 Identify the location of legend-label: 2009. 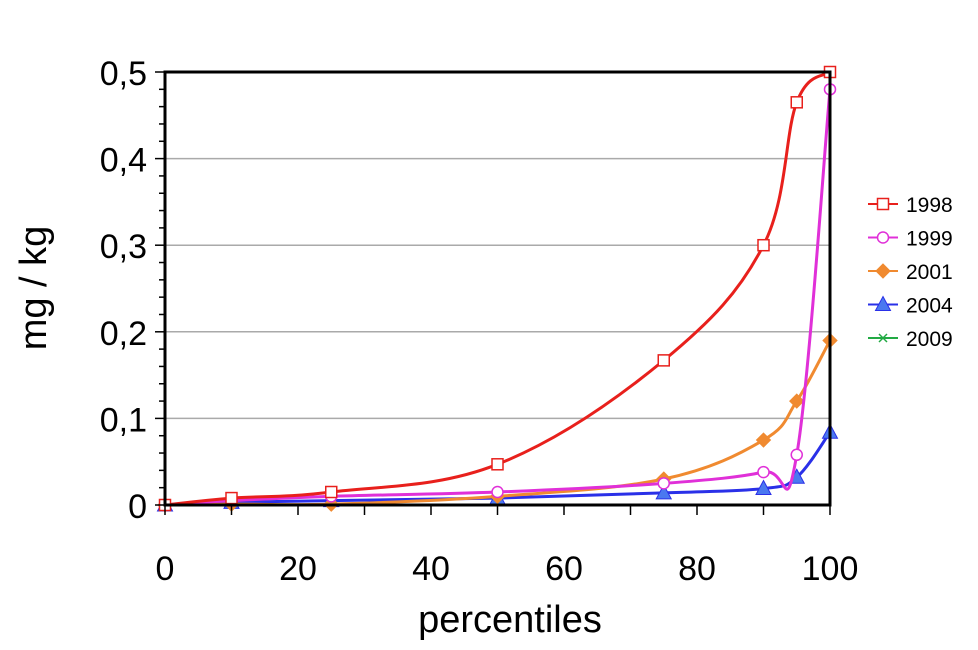
(929, 339).